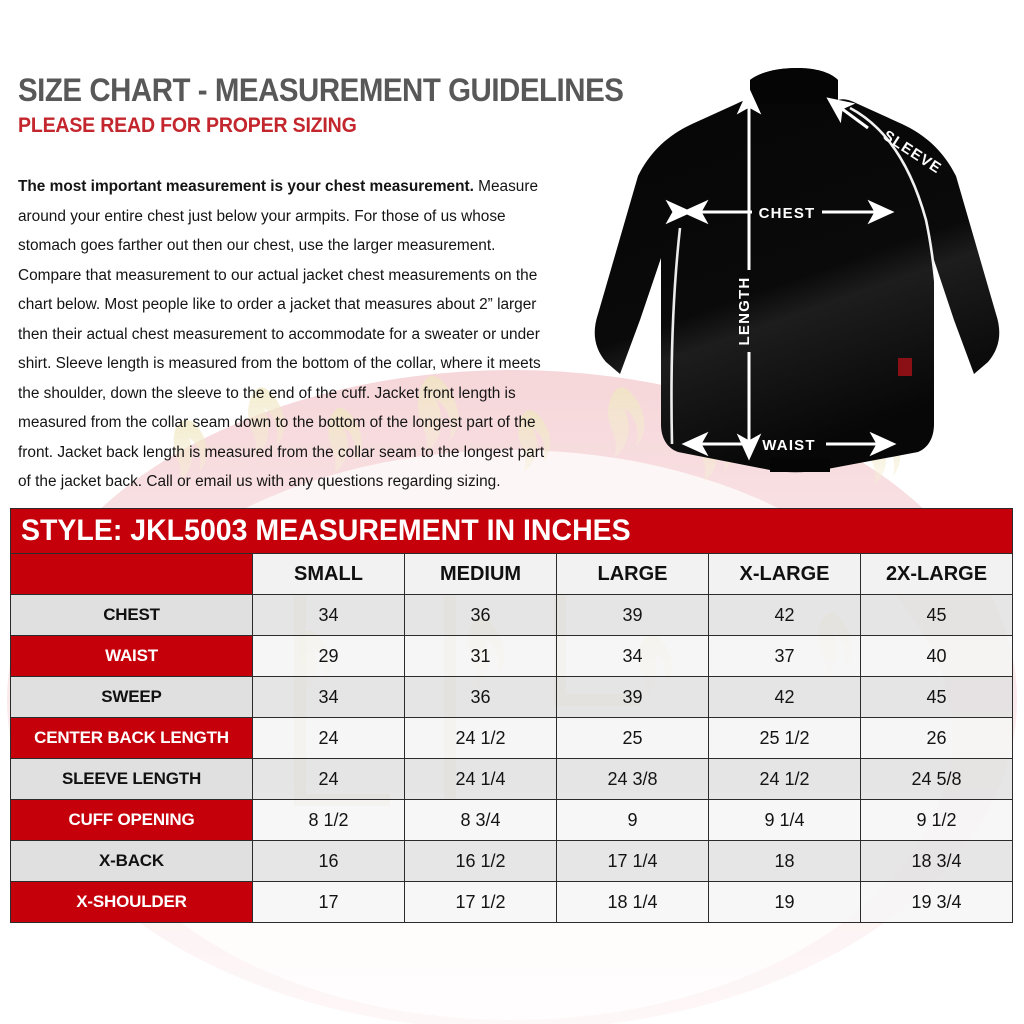 This screenshot has width=1024, height=1024. What do you see at coordinates (784, 574) in the screenshot?
I see `column-header-x-large: X-LARGE` at bounding box center [784, 574].